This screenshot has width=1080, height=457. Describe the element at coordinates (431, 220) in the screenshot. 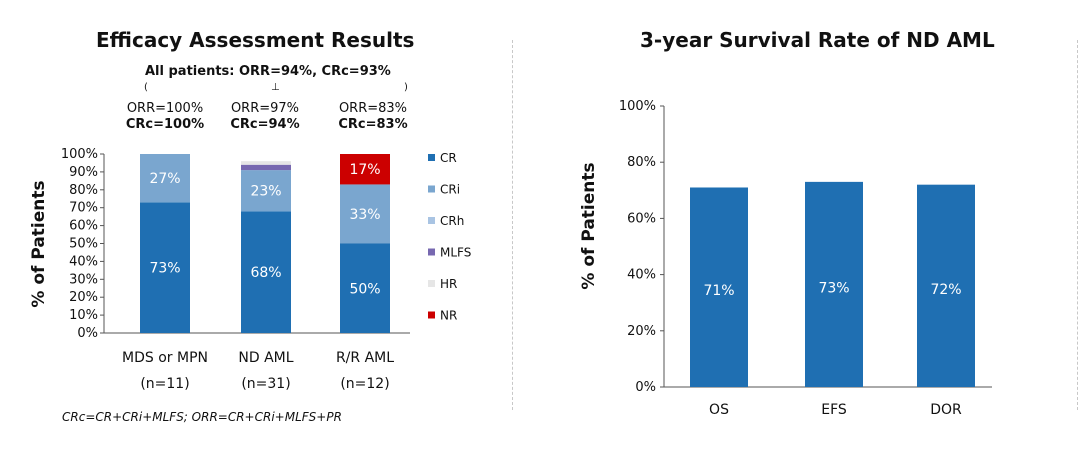

I see `legend-swatch-crh` at that location.